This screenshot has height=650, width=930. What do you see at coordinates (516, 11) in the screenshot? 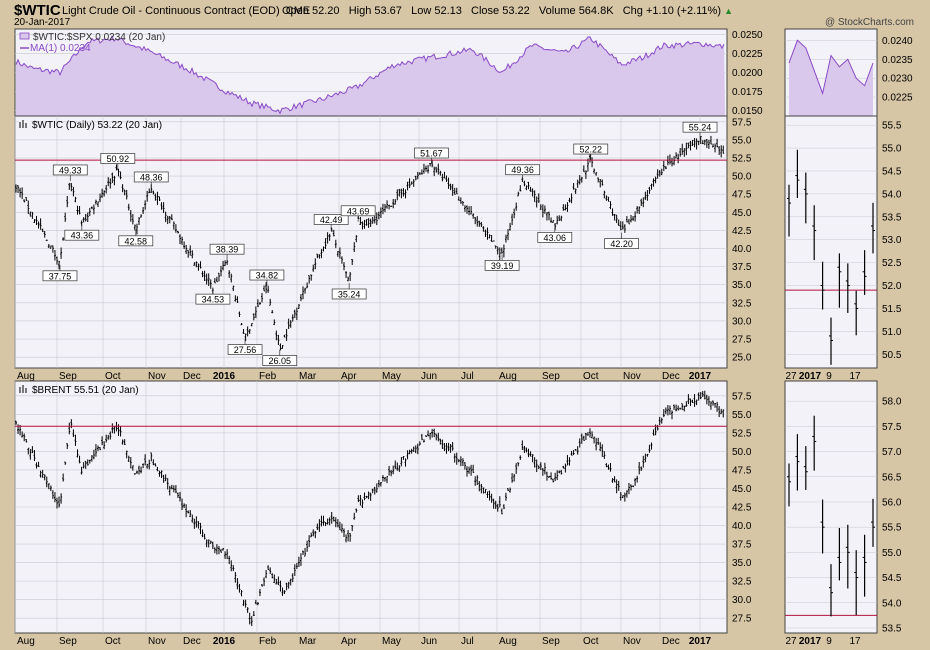
I see `close-value: 53.22` at bounding box center [516, 11].